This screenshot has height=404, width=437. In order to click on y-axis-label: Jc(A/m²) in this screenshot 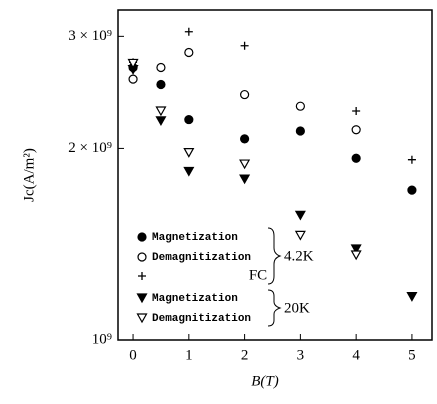, I will do `click(29, 175)`.